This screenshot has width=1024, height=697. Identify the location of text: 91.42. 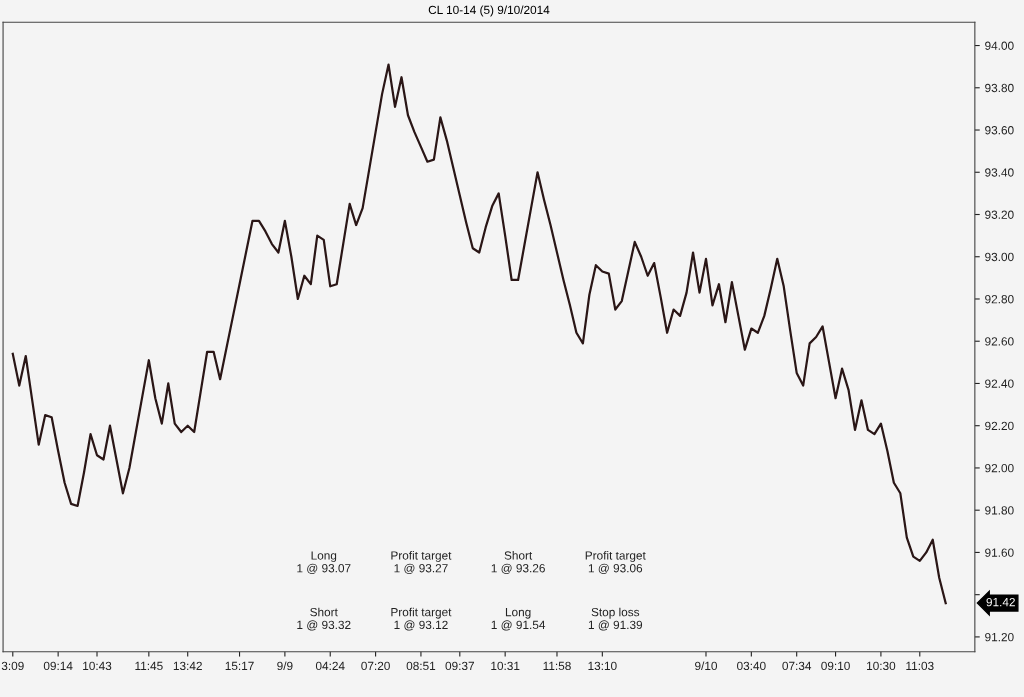
(1000, 602).